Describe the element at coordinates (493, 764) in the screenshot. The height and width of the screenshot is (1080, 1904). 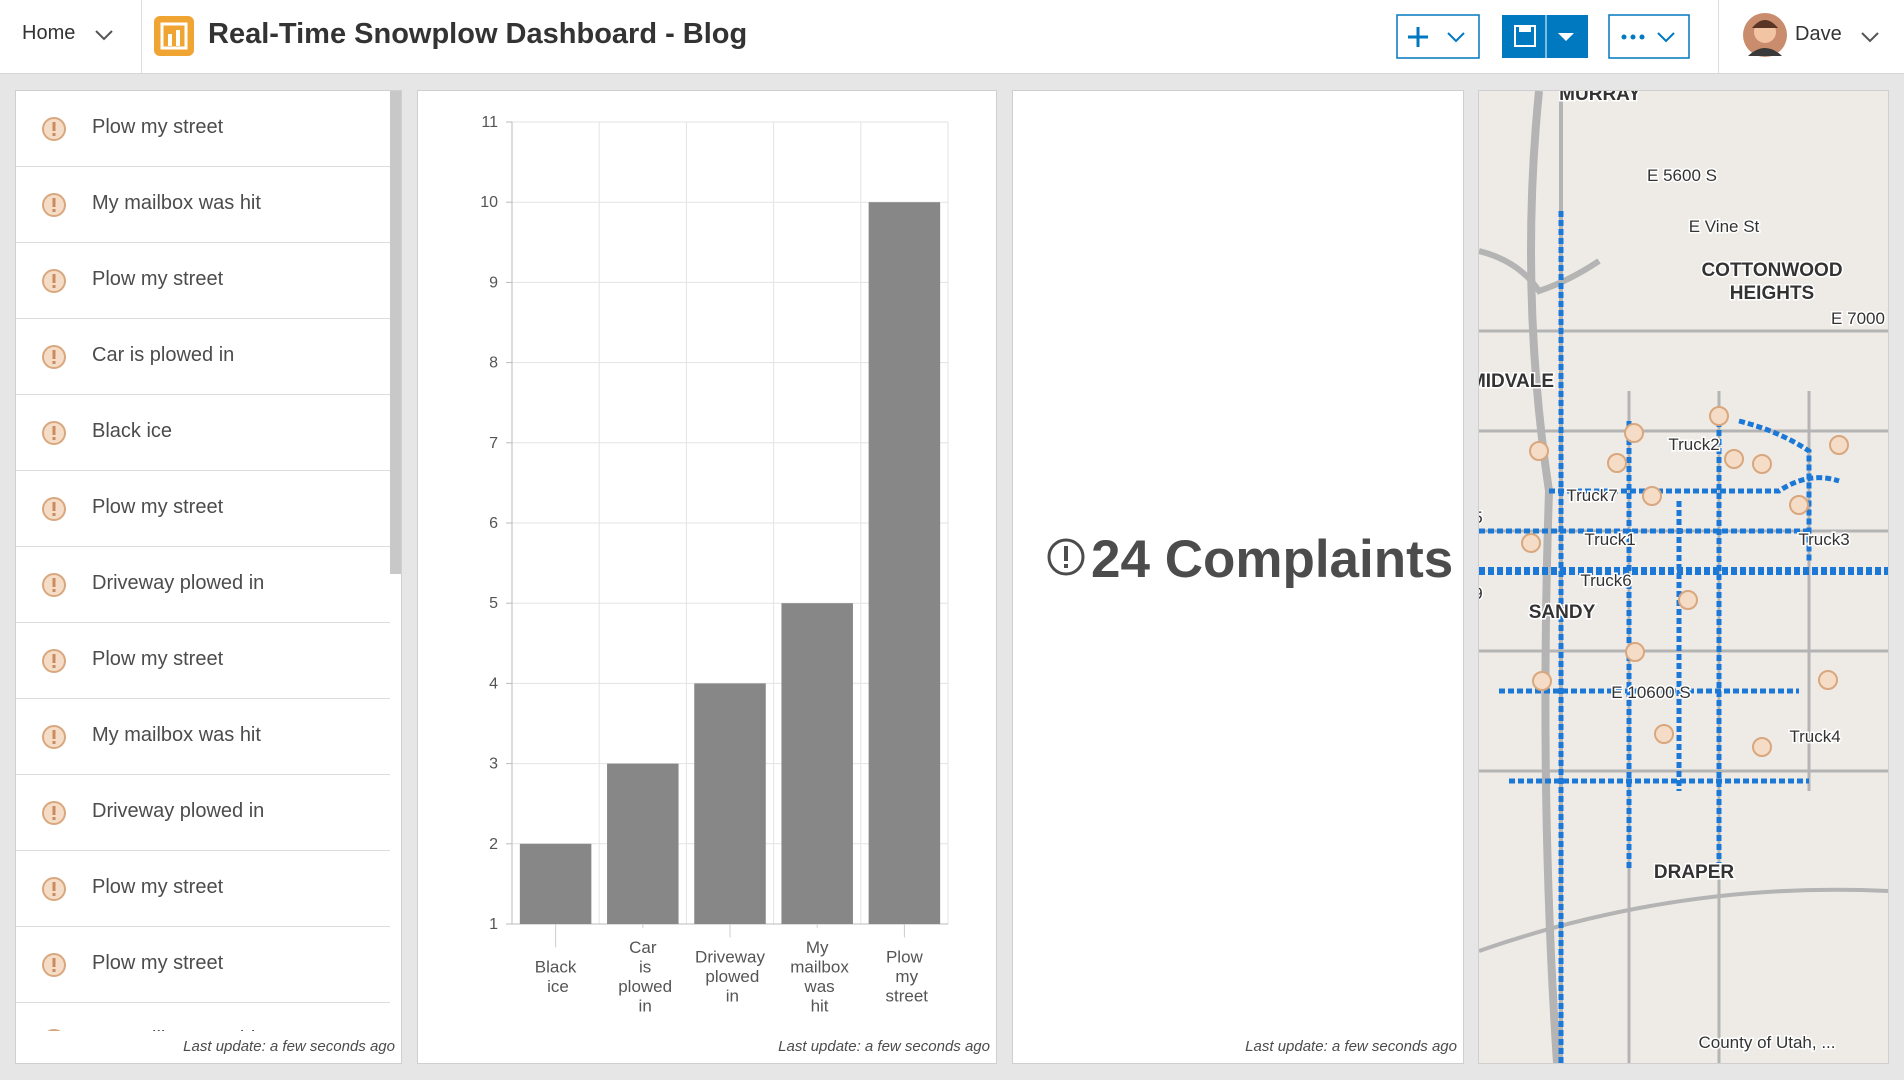
I see `y-tick-label: 3` at that location.